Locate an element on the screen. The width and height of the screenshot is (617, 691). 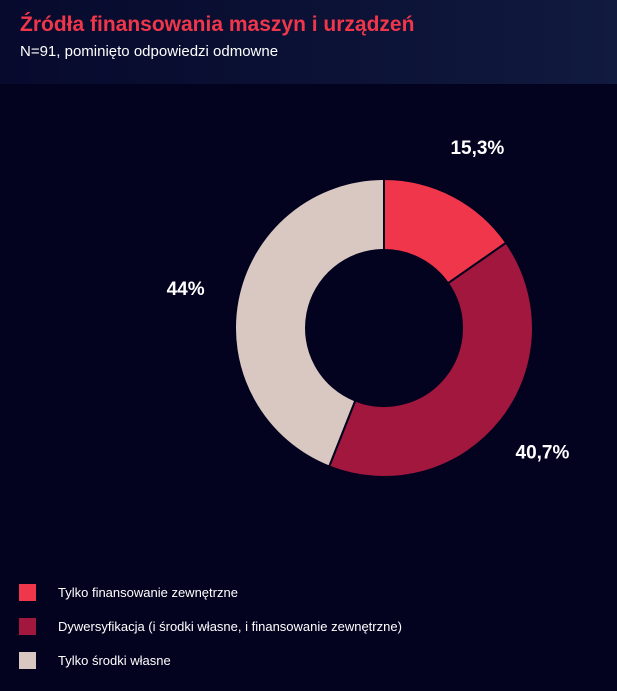
donut-slice-diversification is located at coordinates (430, 359).